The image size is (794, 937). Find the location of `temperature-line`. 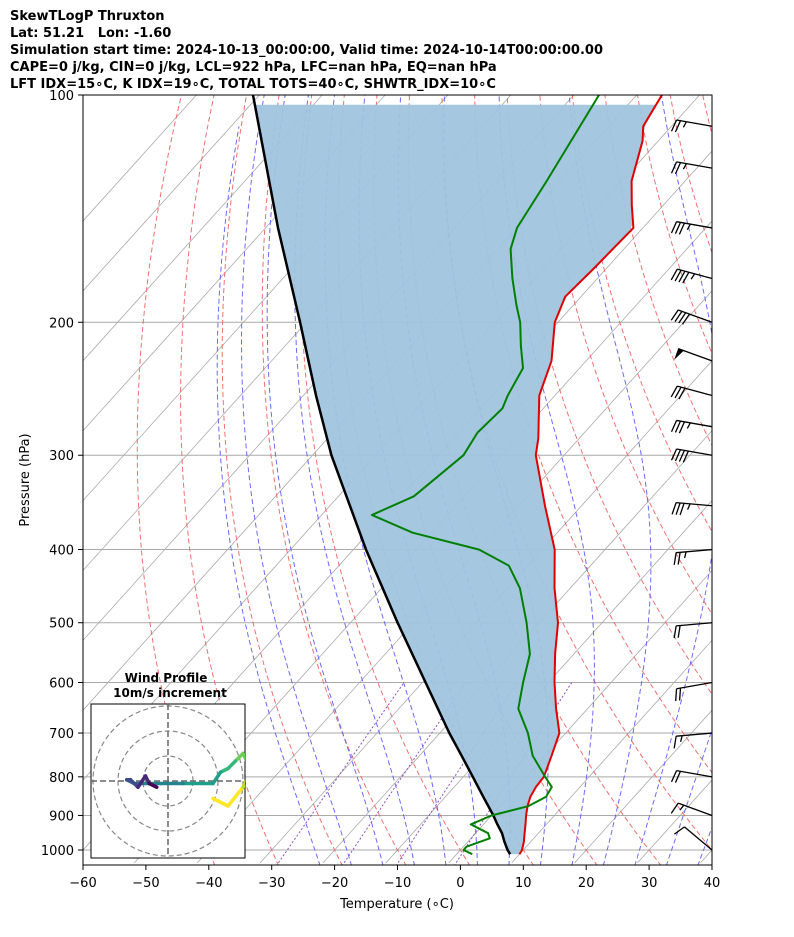

temperature-line is located at coordinates (590, 475).